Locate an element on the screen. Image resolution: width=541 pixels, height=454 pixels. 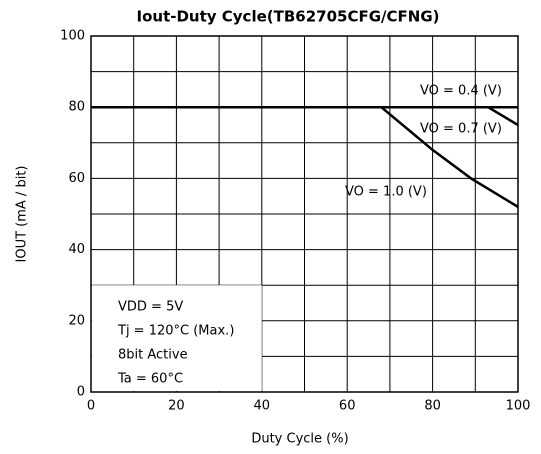
y-tick-label: 80 is located at coordinates (76, 107).